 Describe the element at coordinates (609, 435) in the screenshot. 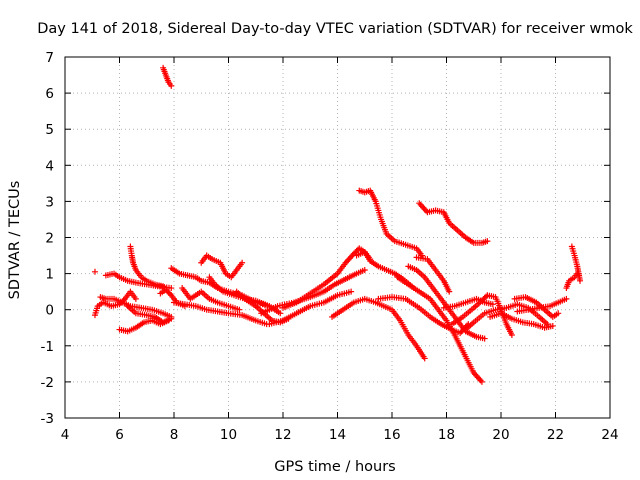

I see `x-tick-label: 24` at that location.